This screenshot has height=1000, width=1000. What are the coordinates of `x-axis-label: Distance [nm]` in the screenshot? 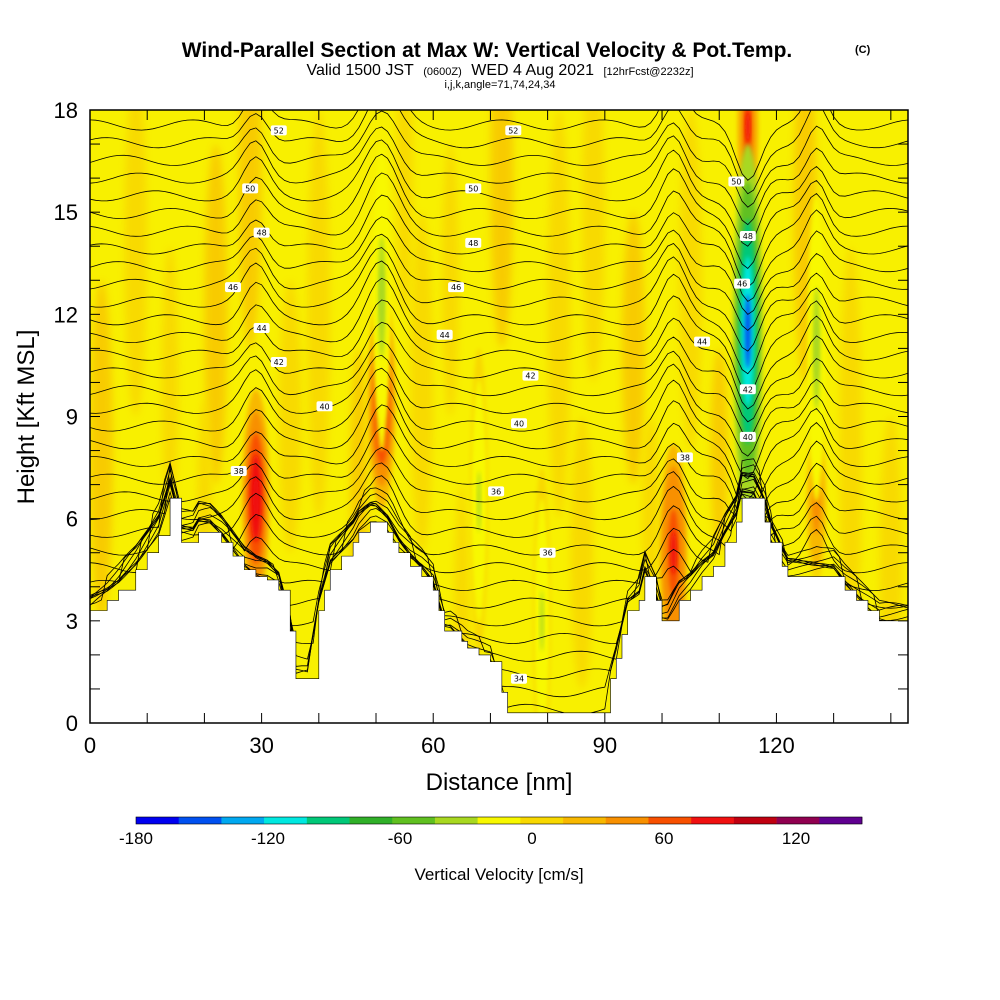 It's located at (499, 782).